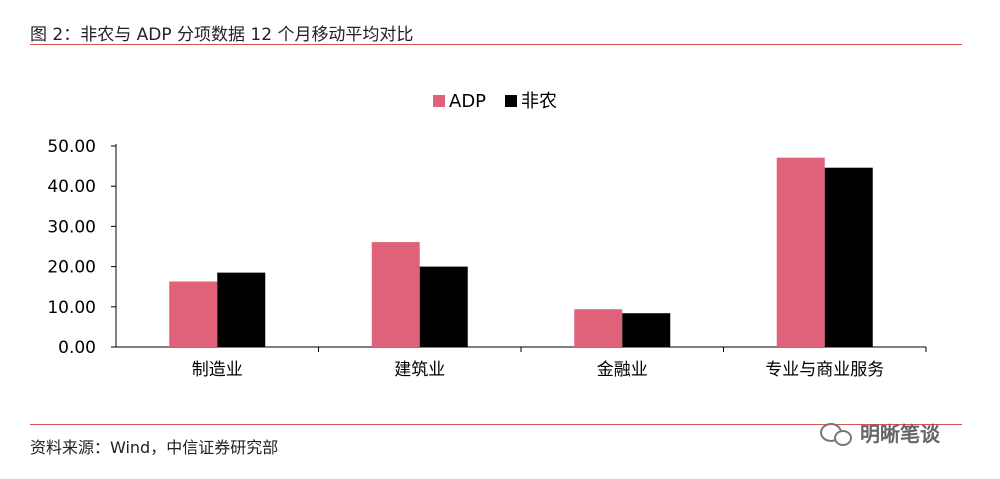 This screenshot has height=479, width=1000. What do you see at coordinates (837, 433) in the screenshot?
I see `wechat-icon` at bounding box center [837, 433].